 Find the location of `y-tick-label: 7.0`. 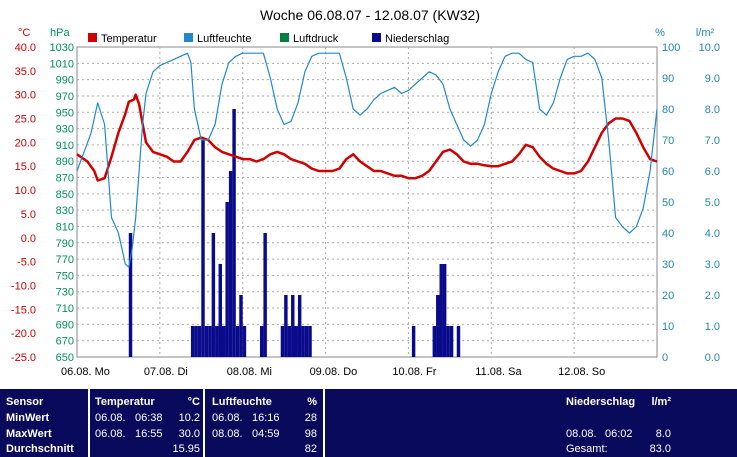

y-tick-label: 7.0 is located at coordinates (712, 141).